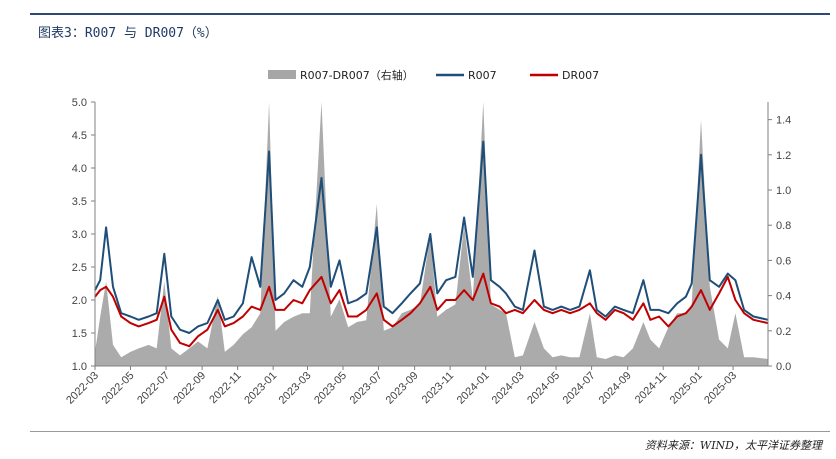  I want to click on x-tick-label: 2023-03, so click(295, 388).